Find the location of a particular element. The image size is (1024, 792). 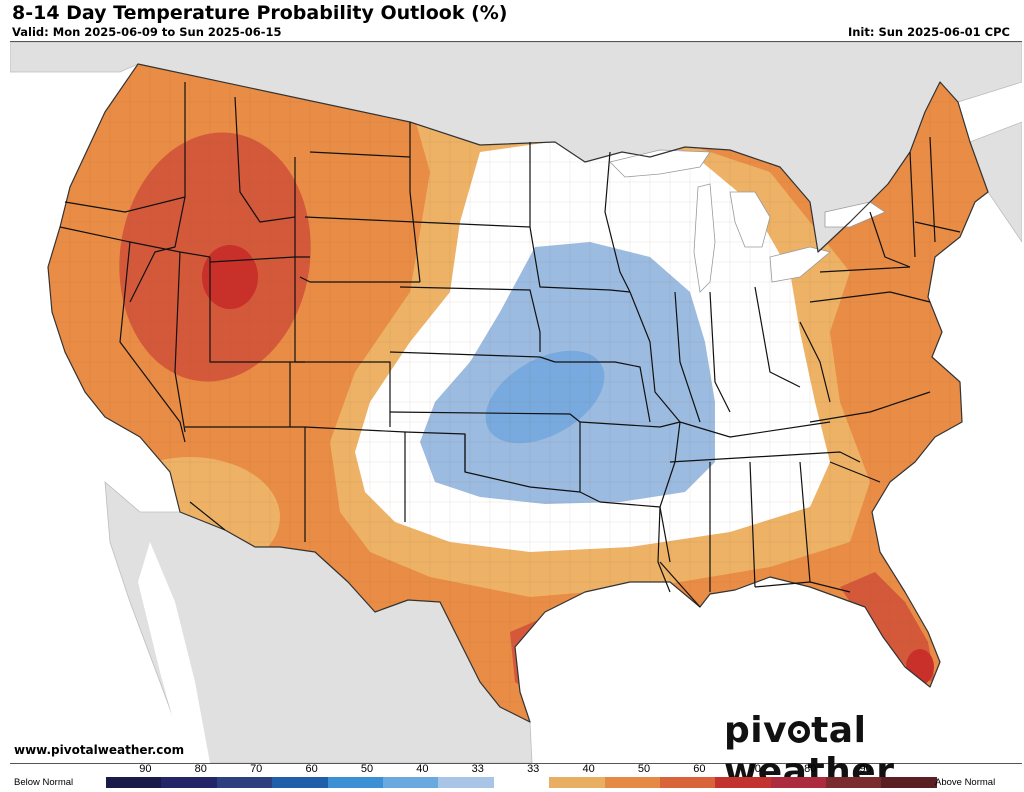

init-time: Init: Sun 2025-06-01 CPC is located at coordinates (928, 32).